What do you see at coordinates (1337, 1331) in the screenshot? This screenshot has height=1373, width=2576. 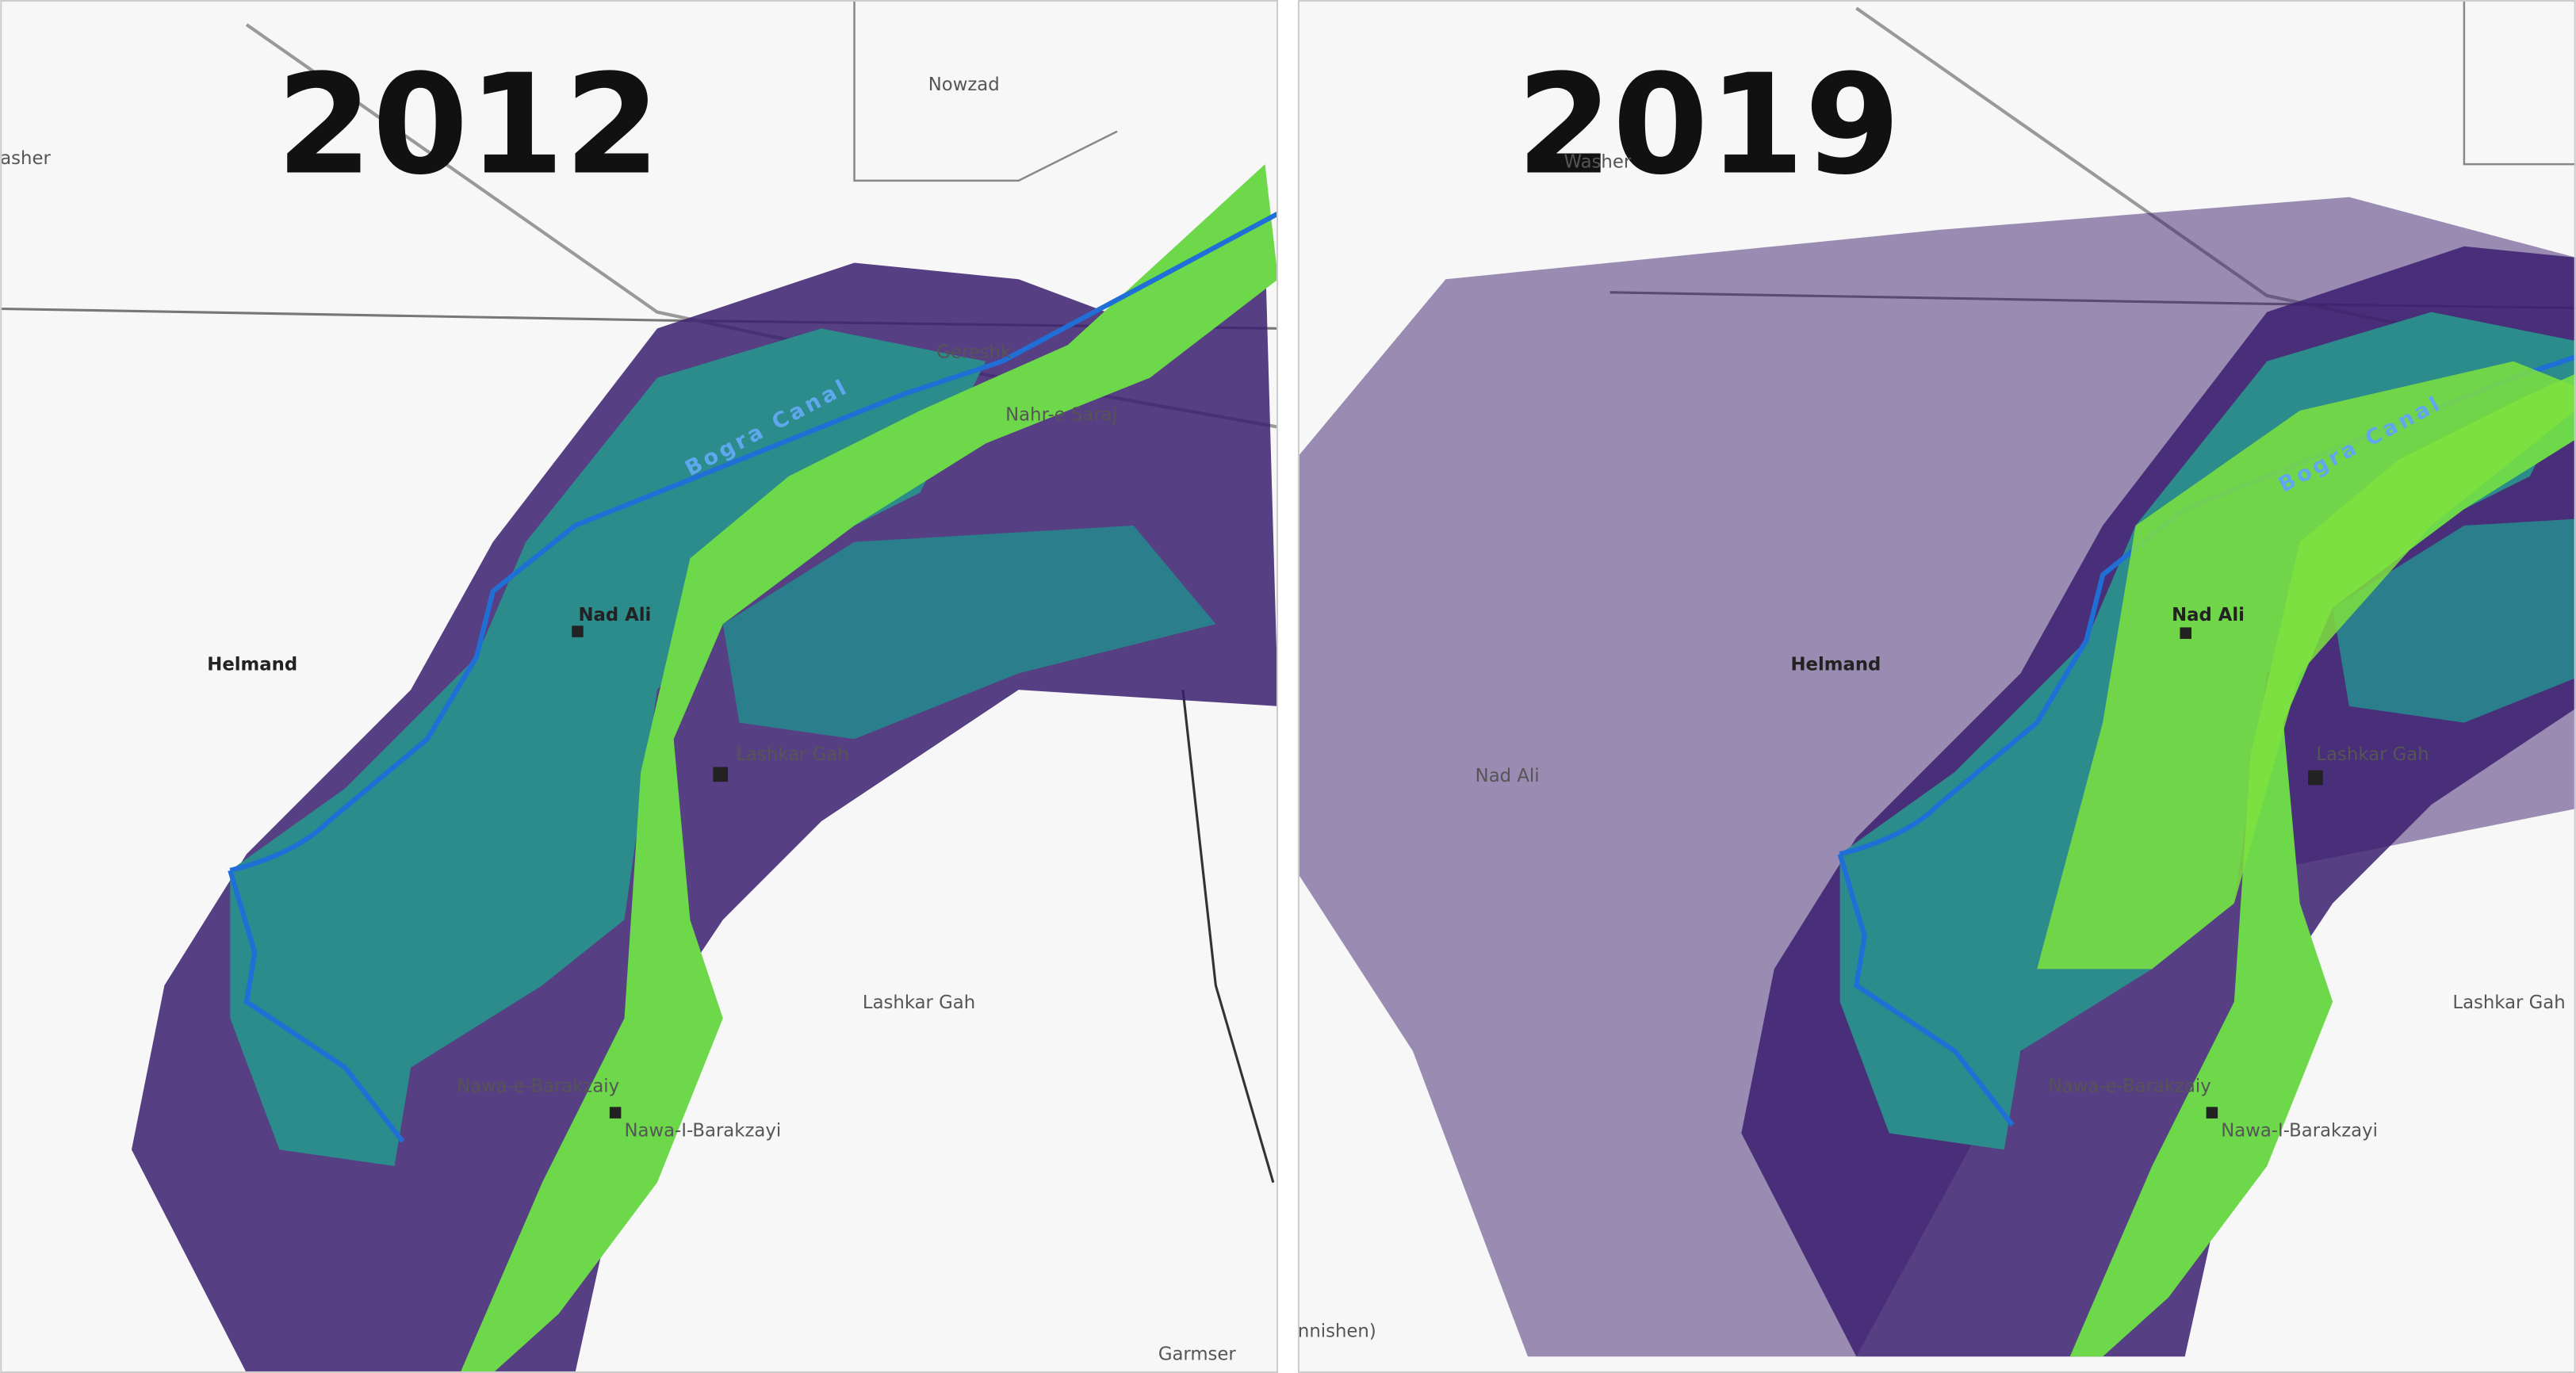 I see `place-label: nnishen)` at bounding box center [1337, 1331].